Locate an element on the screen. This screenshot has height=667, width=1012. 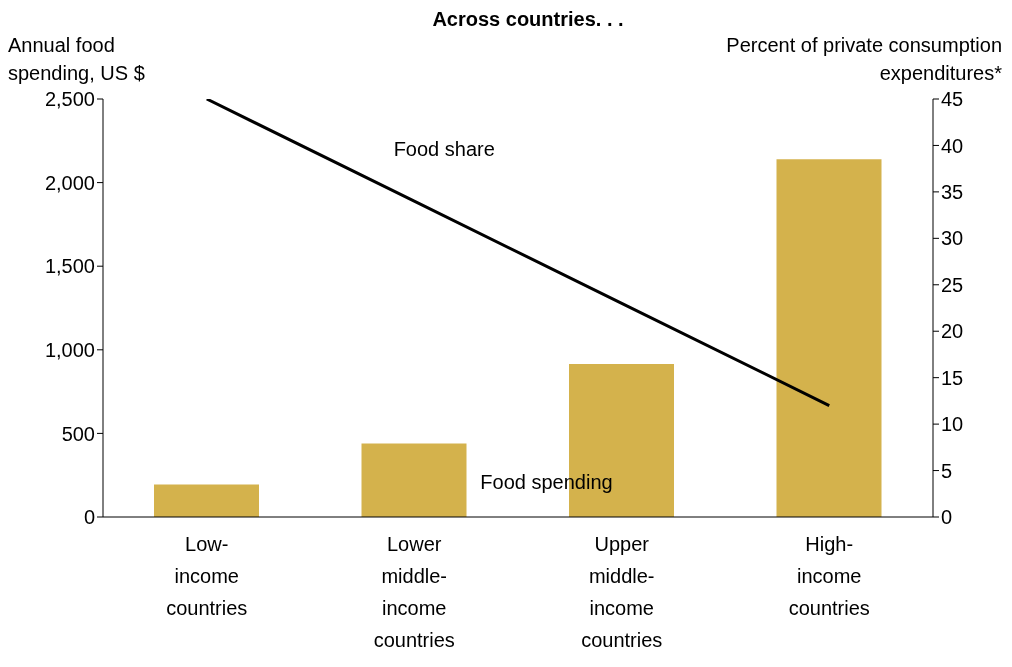
y2-axis-title: Percent of private consumption expenditures* is located at coordinates (863, 59).